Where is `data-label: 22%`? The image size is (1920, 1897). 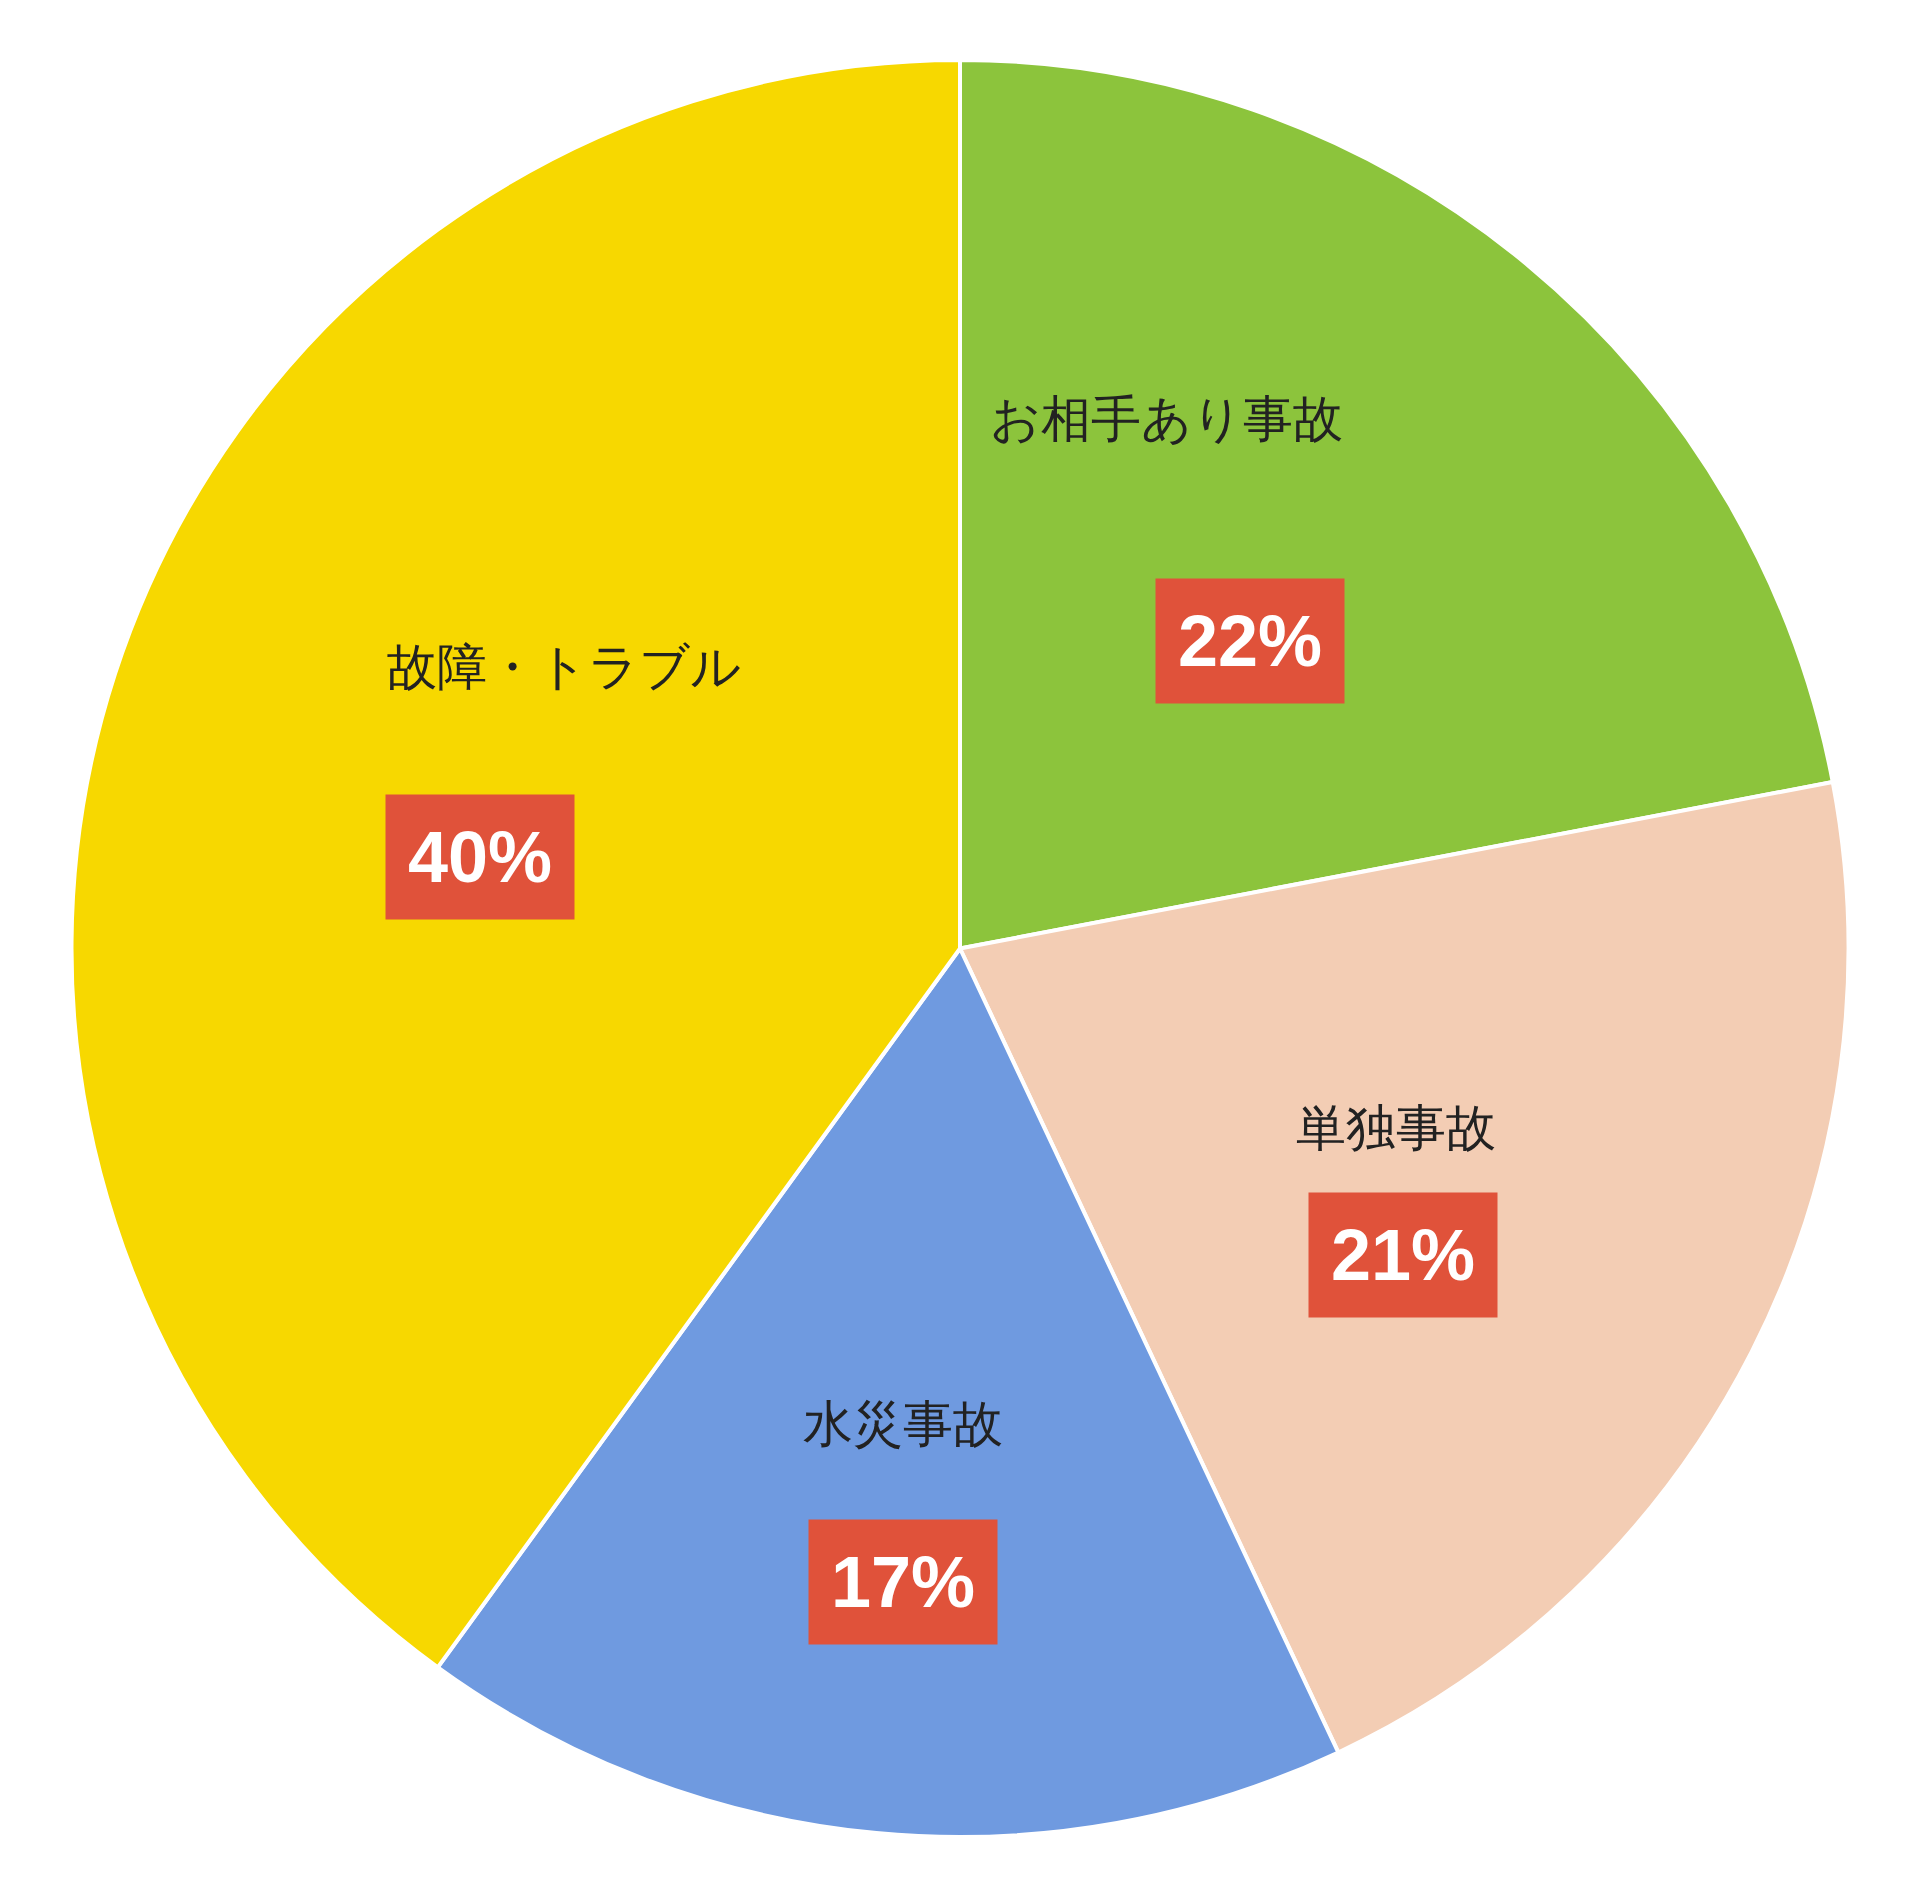 data-label: 22% is located at coordinates (1250, 641).